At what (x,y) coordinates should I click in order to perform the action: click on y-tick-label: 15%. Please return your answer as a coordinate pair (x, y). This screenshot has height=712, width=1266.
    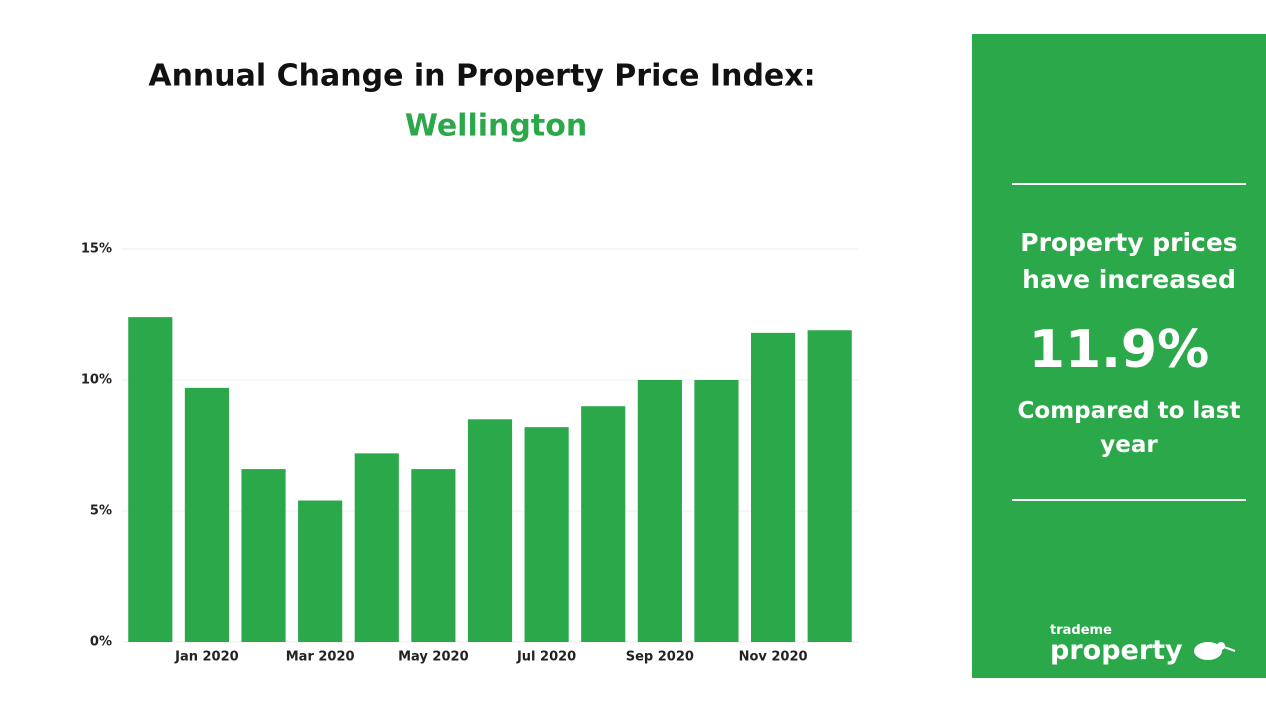
    Looking at the image, I should click on (96, 249).